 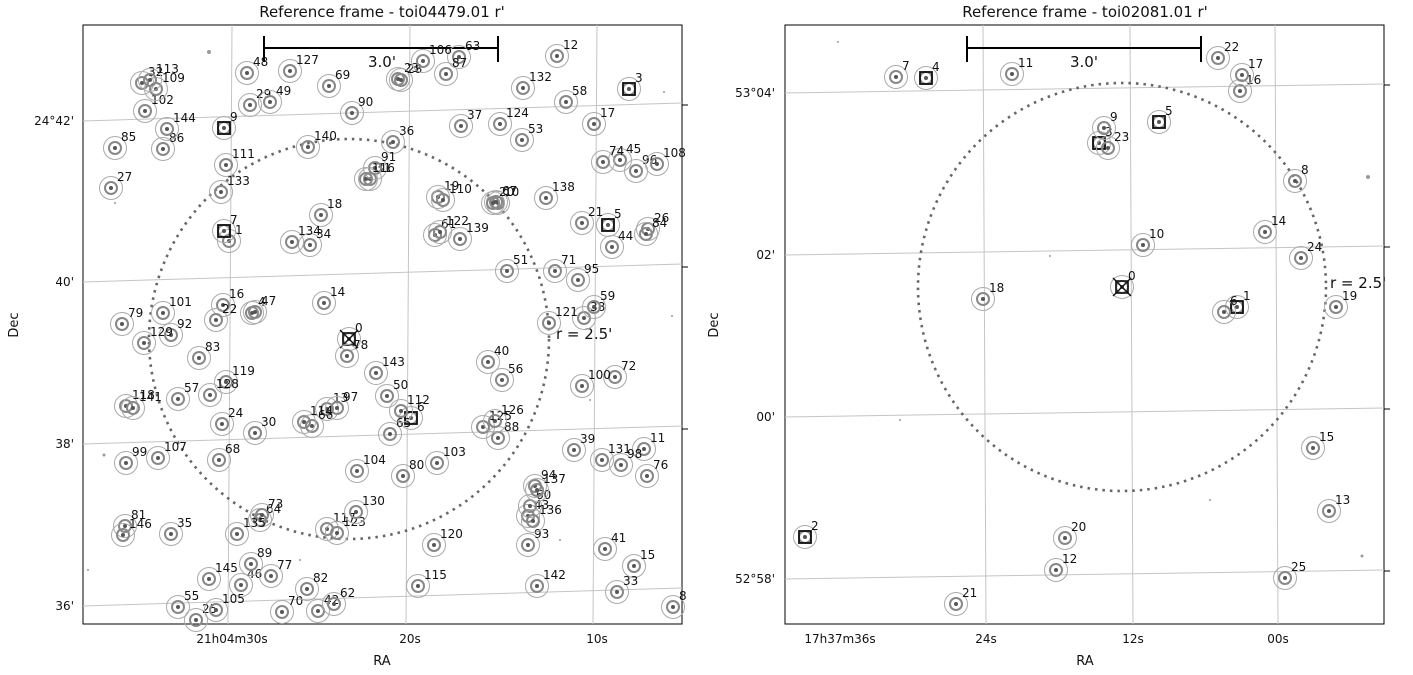 What do you see at coordinates (143, 395) in the screenshot?
I see `star-label: 118` at bounding box center [143, 395].